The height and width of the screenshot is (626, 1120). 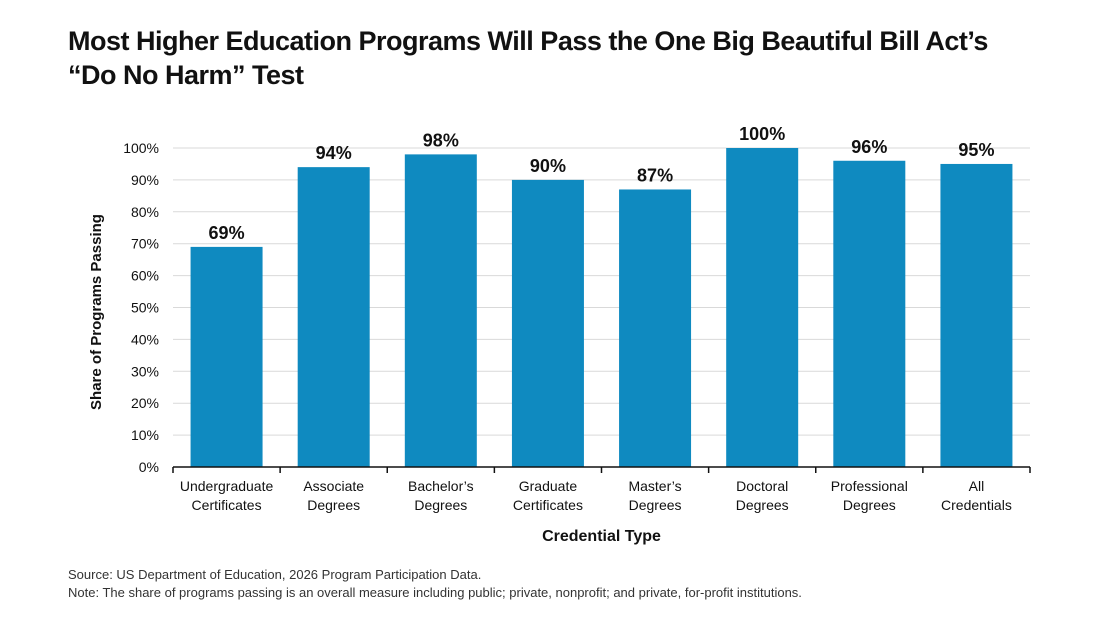 What do you see at coordinates (601, 536) in the screenshot?
I see `x-axis-title: Credential Type` at bounding box center [601, 536].